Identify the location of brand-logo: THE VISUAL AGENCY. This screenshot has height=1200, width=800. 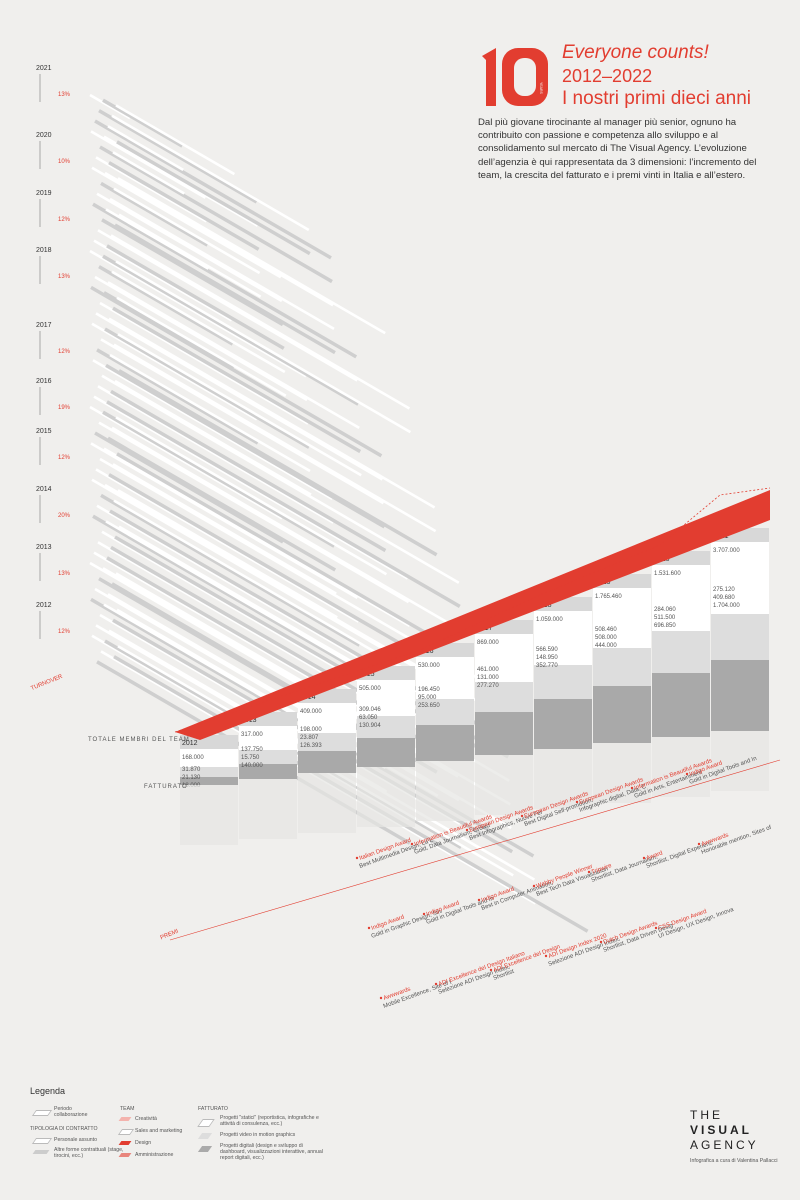
(724, 1130).